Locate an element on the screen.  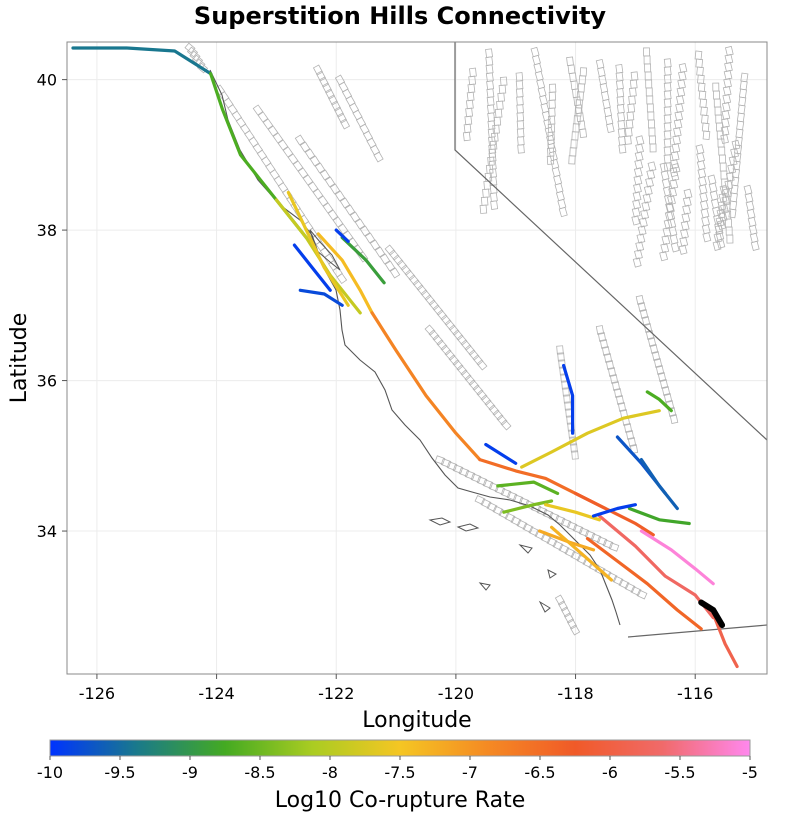
colorbar-tick-label: -7 is located at coordinates (470, 772).